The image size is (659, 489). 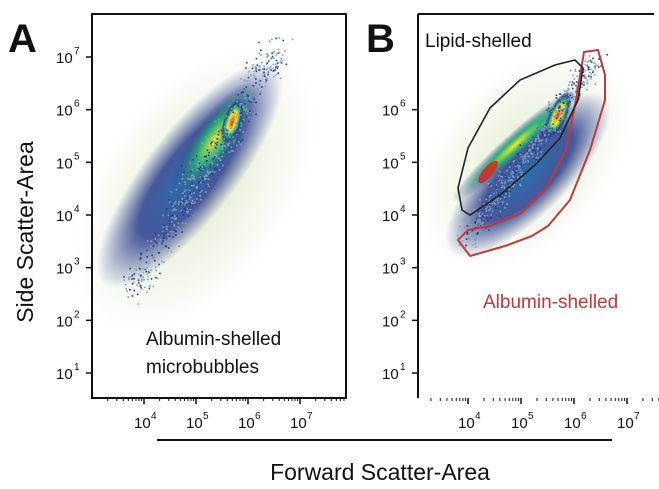 I want to click on panel-a-y-tick-exponent: 1, so click(x=77, y=367).